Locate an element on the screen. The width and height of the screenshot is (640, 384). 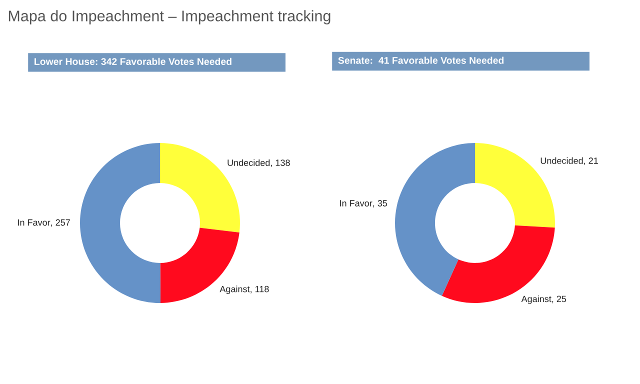
chart-title: Mapa do Impeachment – Impeachment tracking is located at coordinates (169, 17).